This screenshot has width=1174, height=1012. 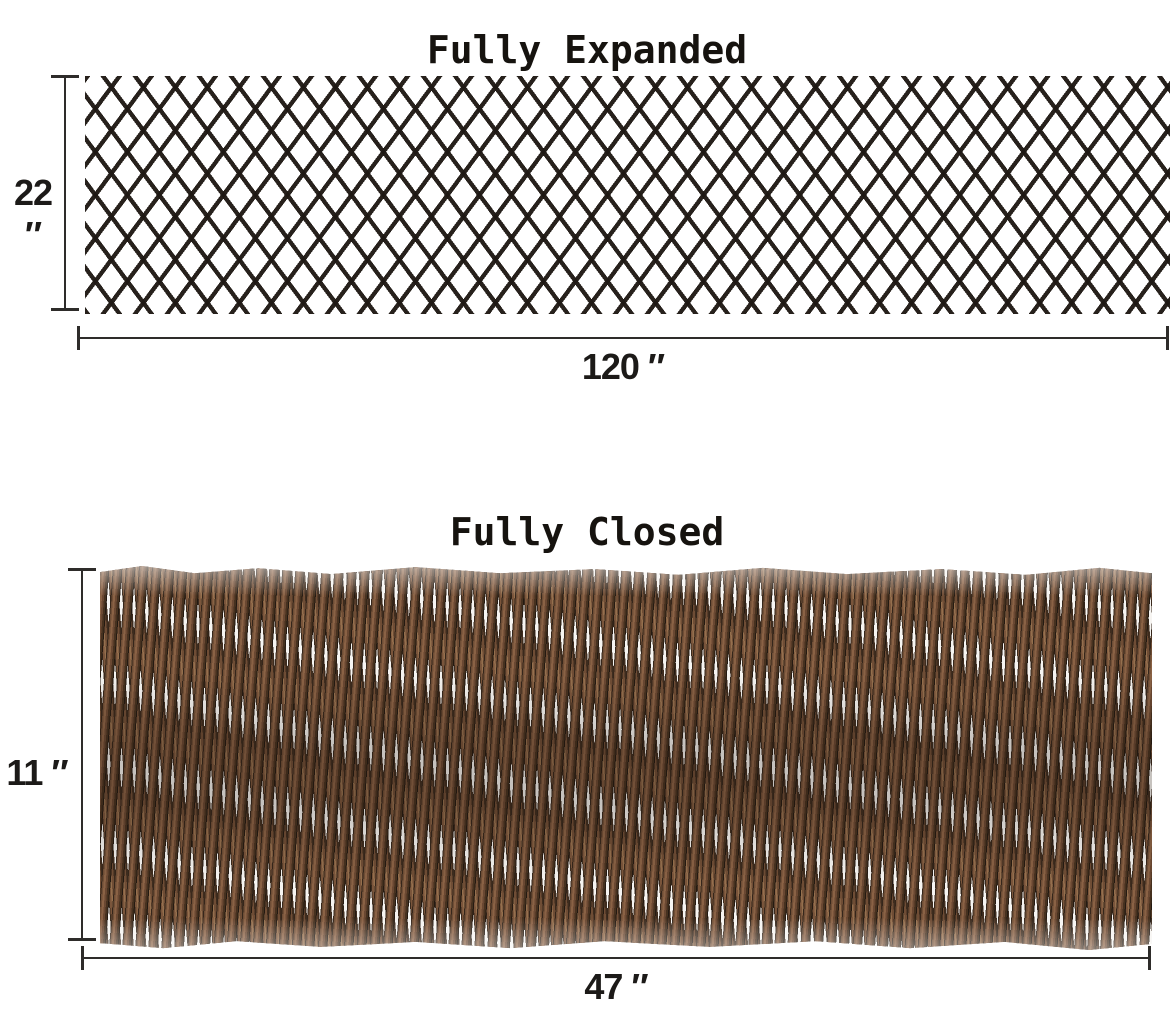 What do you see at coordinates (33, 213) in the screenshot?
I see `expanded-height-label: 22 ″` at bounding box center [33, 213].